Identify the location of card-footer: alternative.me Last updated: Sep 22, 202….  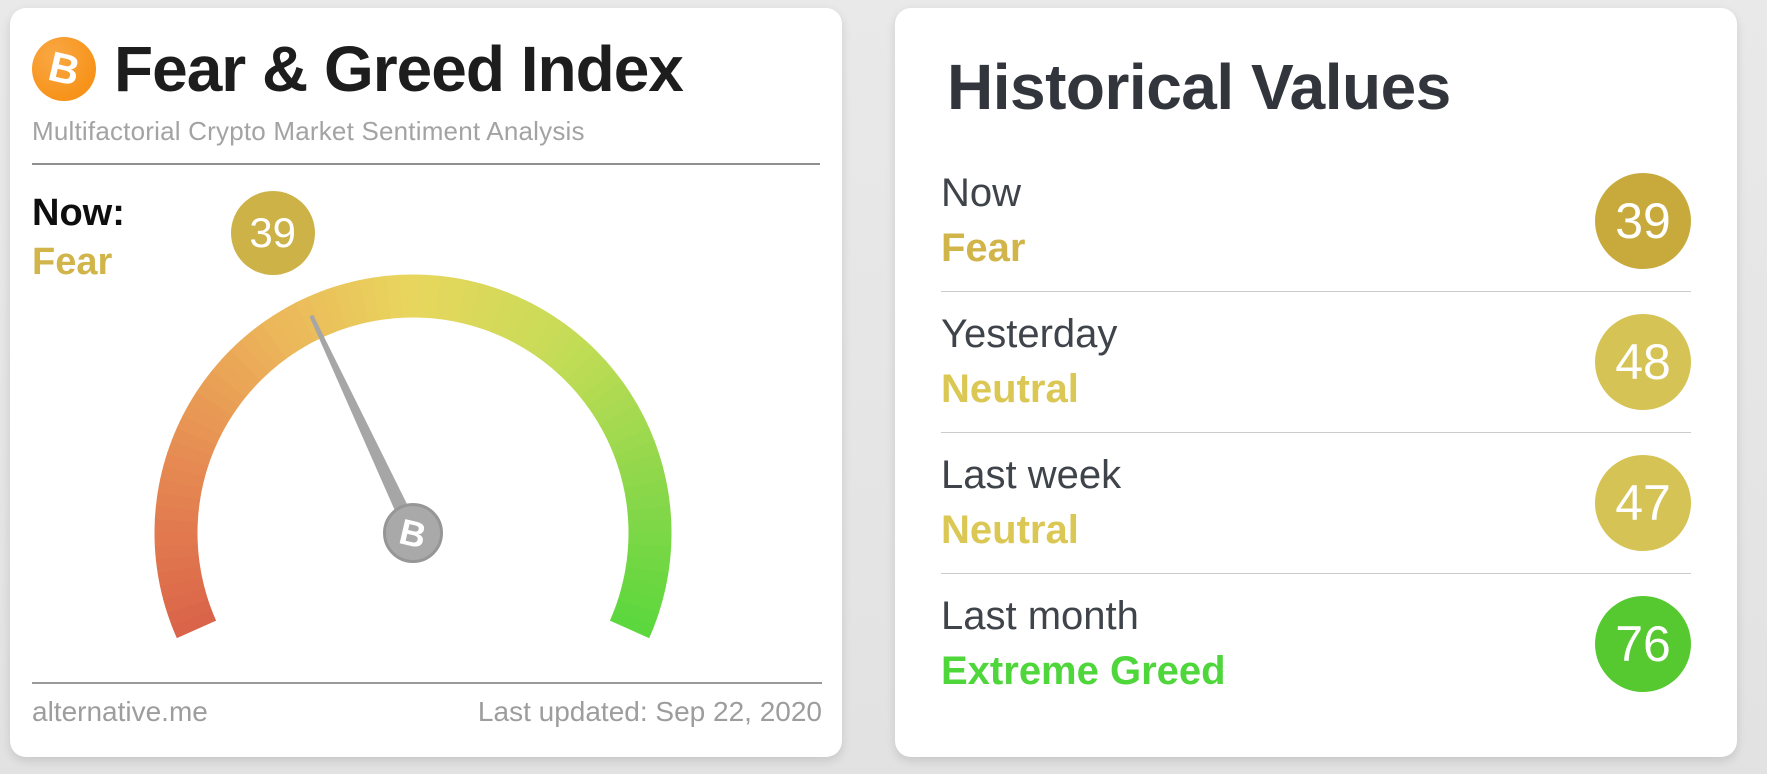
(427, 705).